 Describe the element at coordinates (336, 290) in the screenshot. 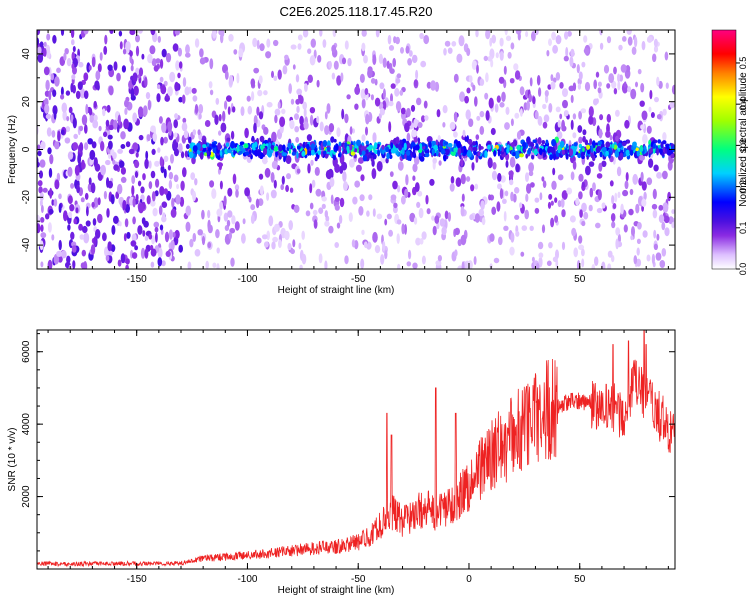

I see `heatmap-x-axis-label: Height of straight line (km)` at that location.